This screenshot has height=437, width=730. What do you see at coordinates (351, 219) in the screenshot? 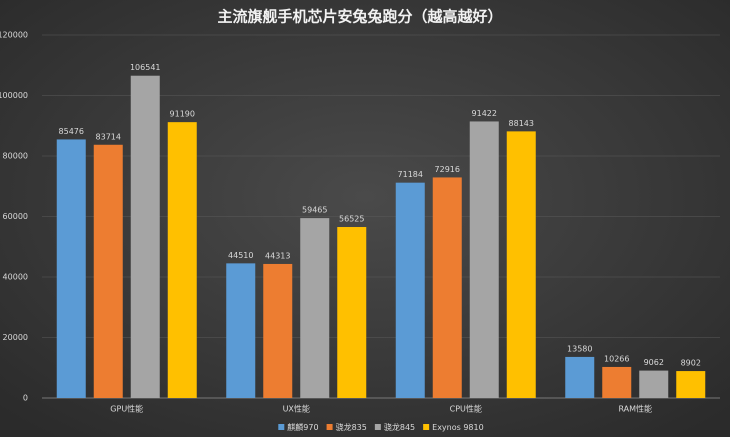
I see `data-label: 56525` at bounding box center [351, 219].